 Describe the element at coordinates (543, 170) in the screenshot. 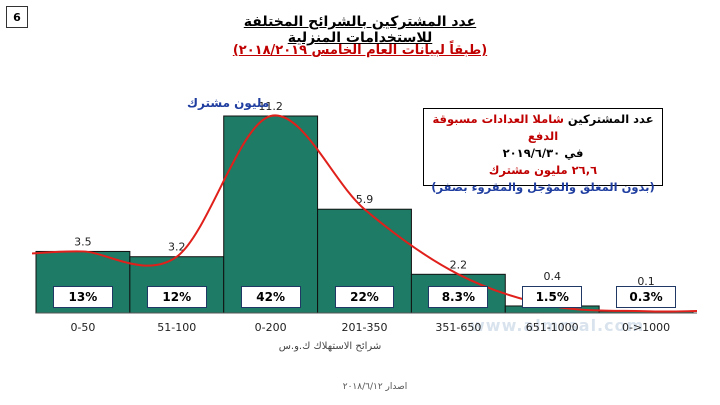

I see `info-line-3: ٢٦,٦ مليون مشترك` at that location.